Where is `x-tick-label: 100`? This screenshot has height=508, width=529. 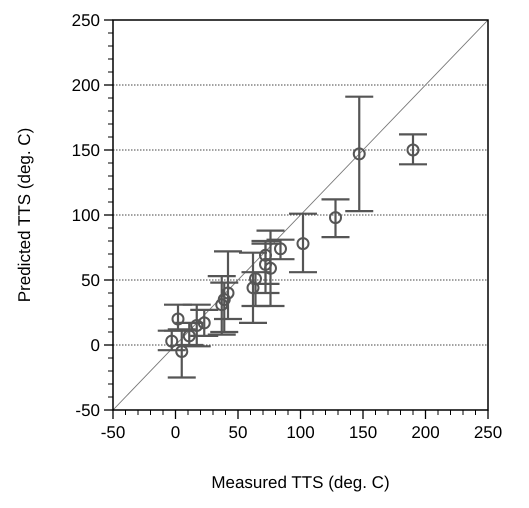
x-tick-label: 100 is located at coordinates (300, 432).